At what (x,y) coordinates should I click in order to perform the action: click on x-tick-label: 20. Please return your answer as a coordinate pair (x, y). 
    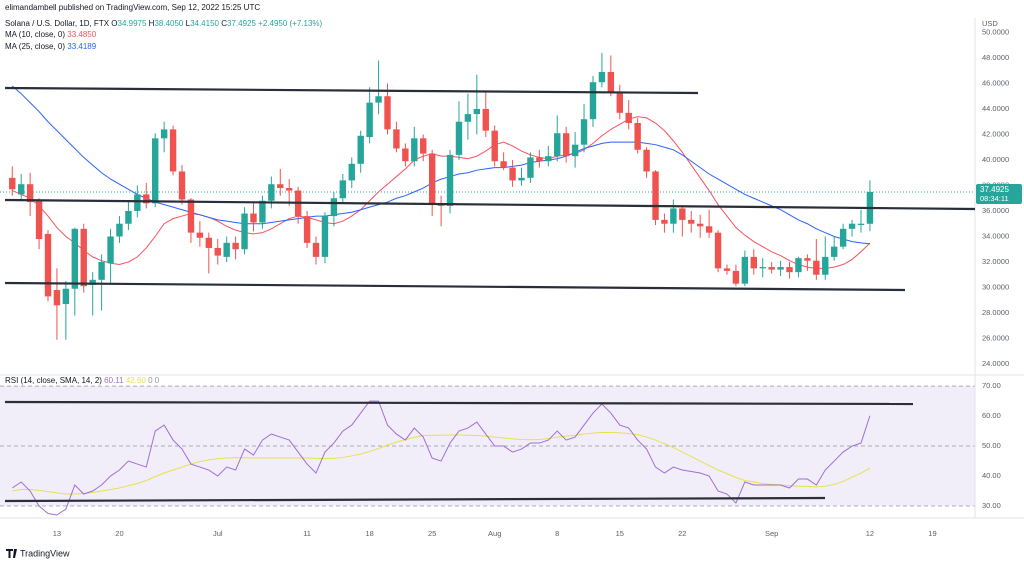
    Looking at the image, I should click on (119, 533).